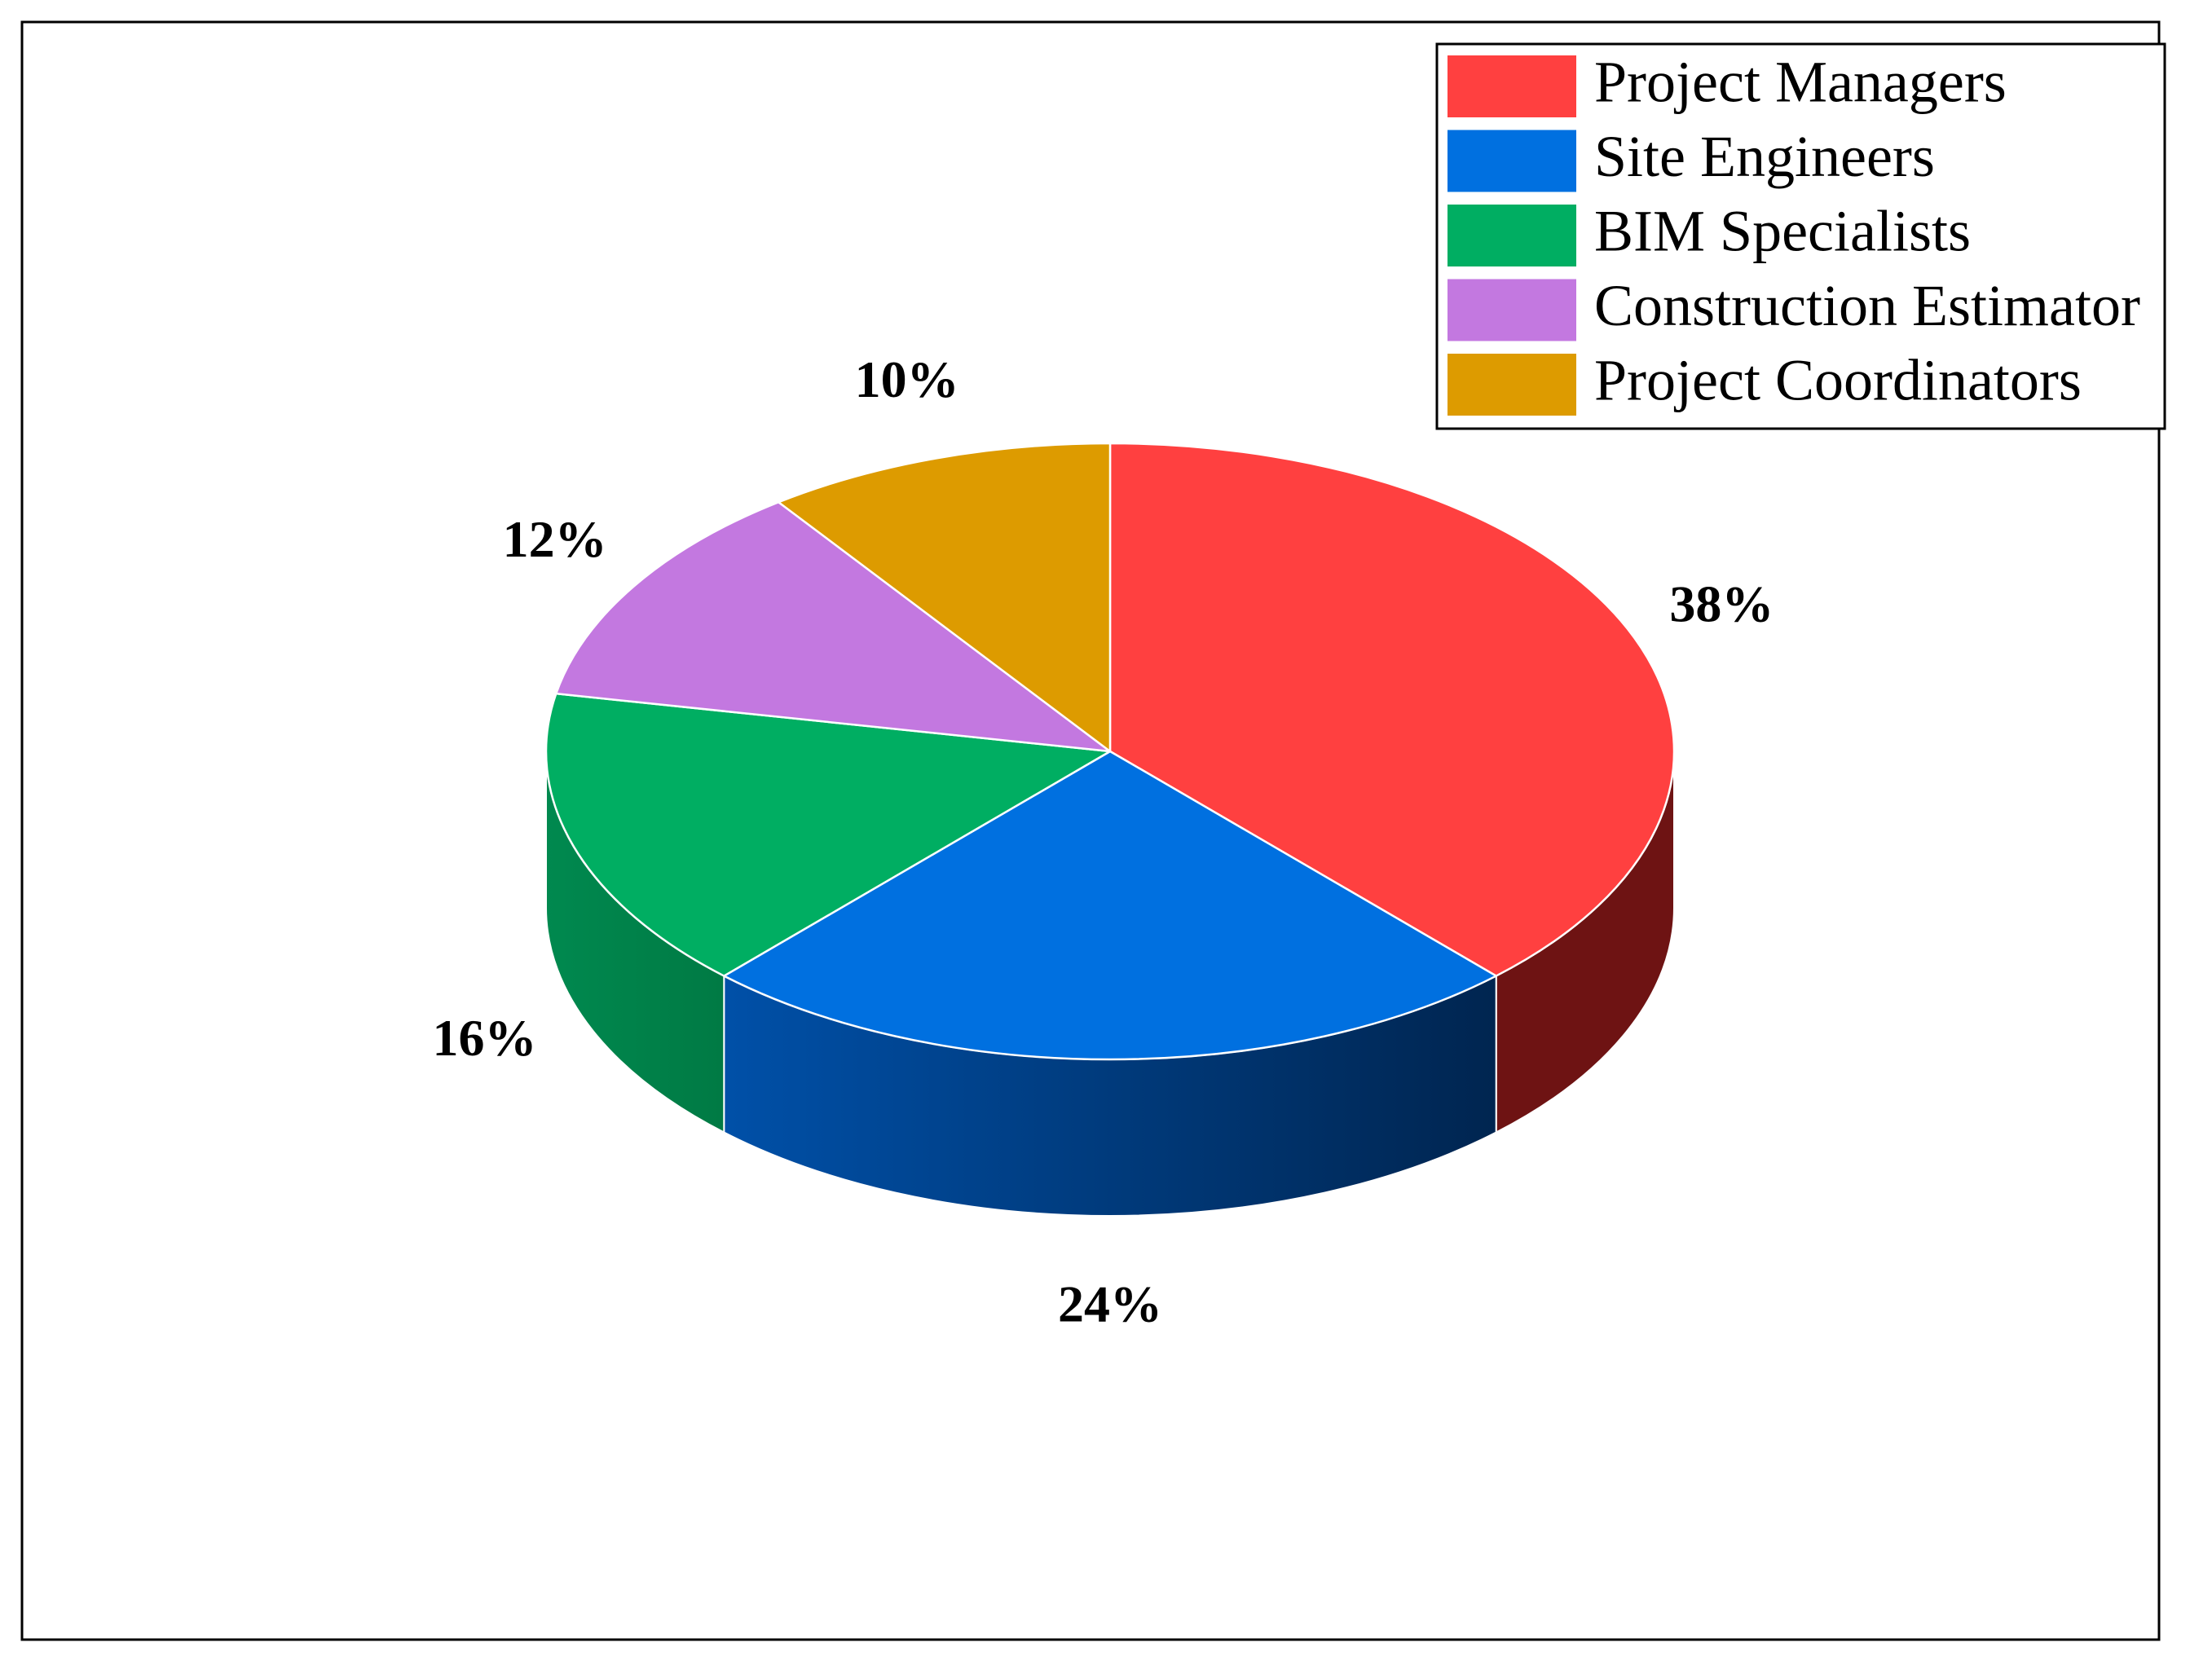  Describe the element at coordinates (1867, 305) in the screenshot. I see `legend-label-construction-estimator: Construction Estimator` at that location.